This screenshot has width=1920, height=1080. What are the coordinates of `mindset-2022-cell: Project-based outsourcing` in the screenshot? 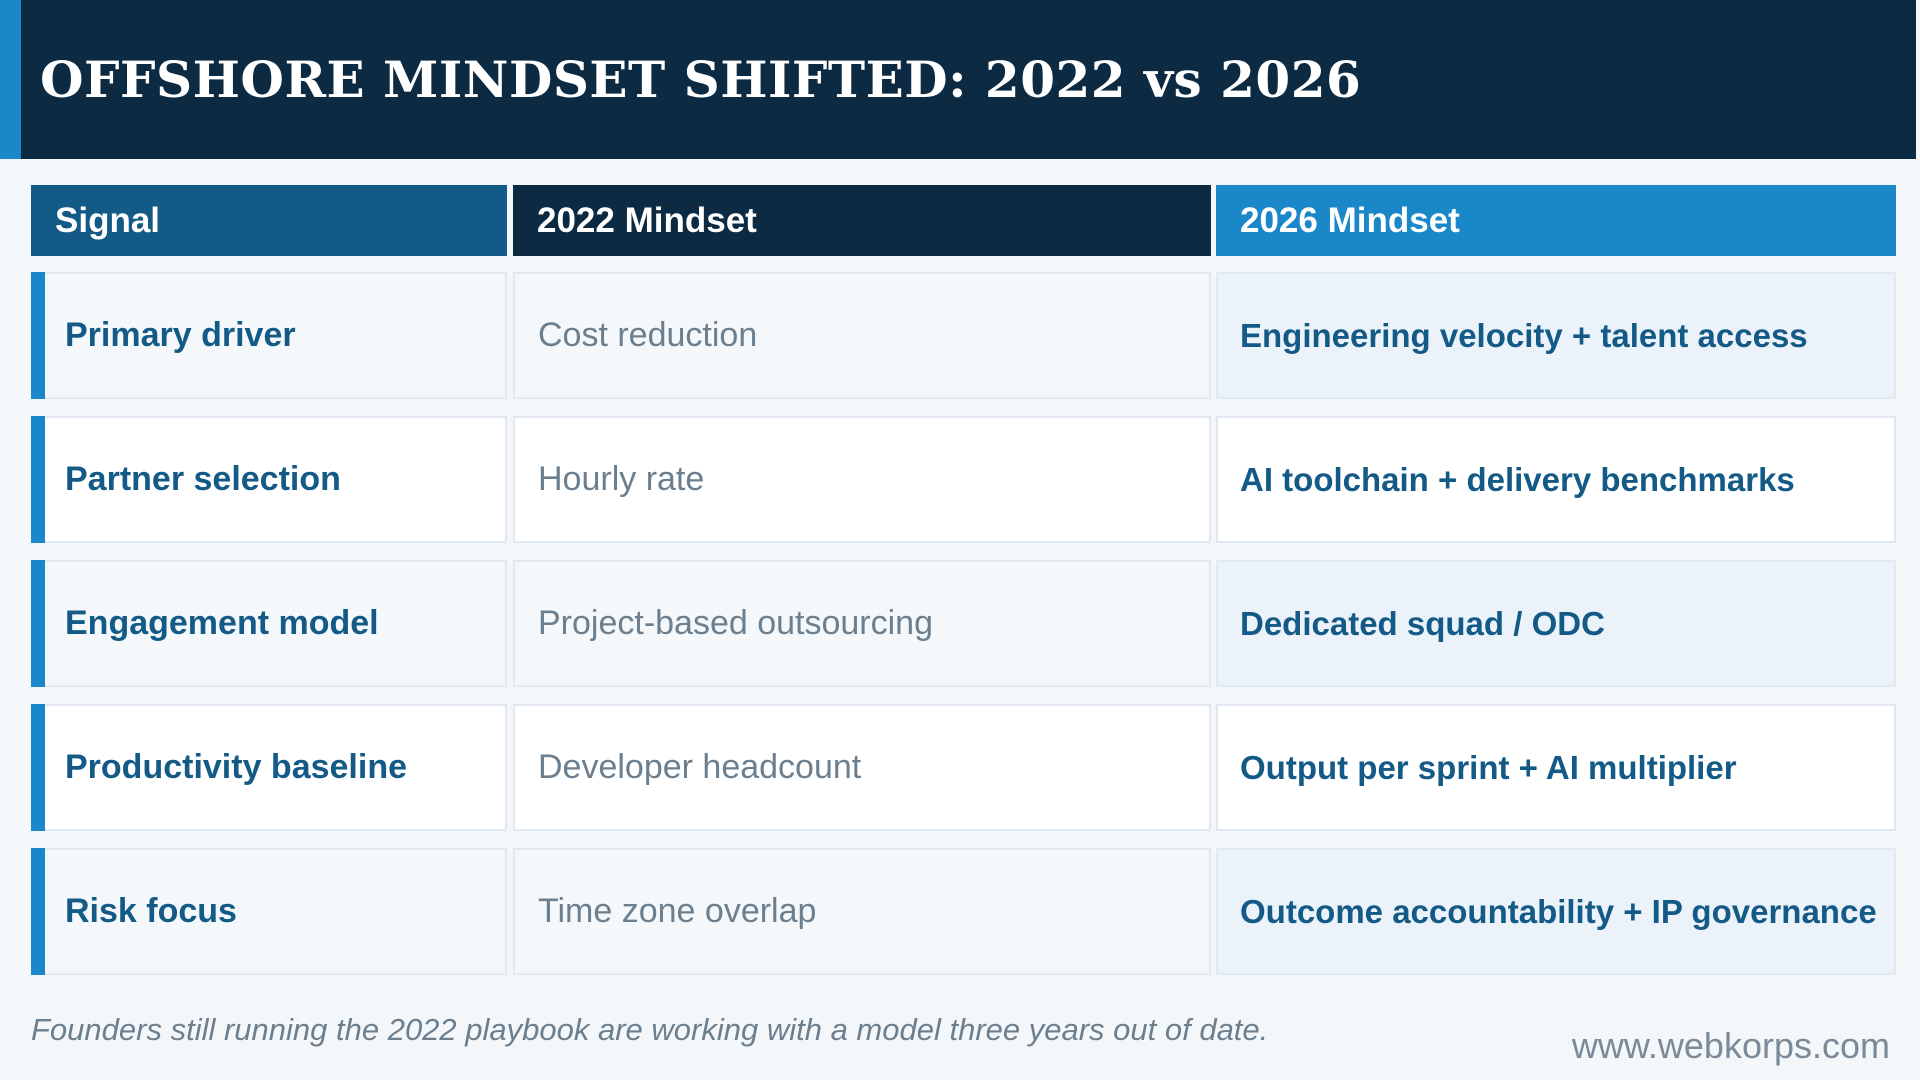 It's located at (862, 623).